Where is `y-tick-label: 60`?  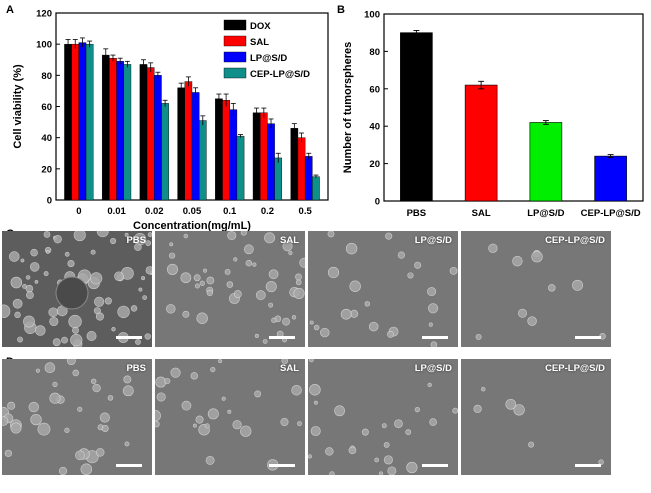
y-tick-label: 60 is located at coordinates (374, 89).